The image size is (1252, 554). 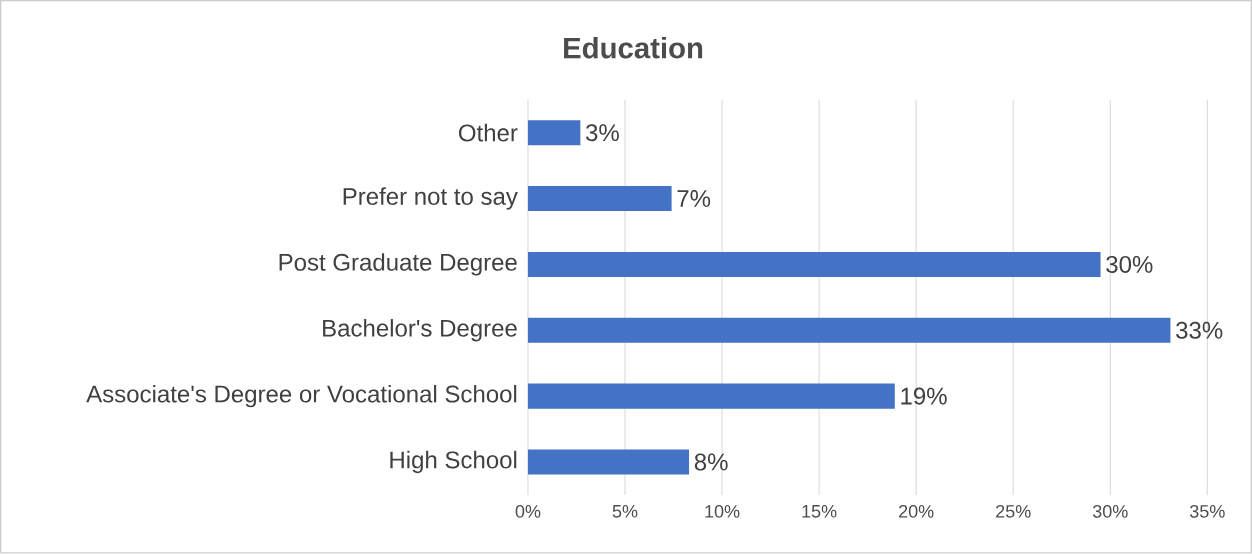 What do you see at coordinates (1199, 330) in the screenshot?
I see `data-label: 33%` at bounding box center [1199, 330].